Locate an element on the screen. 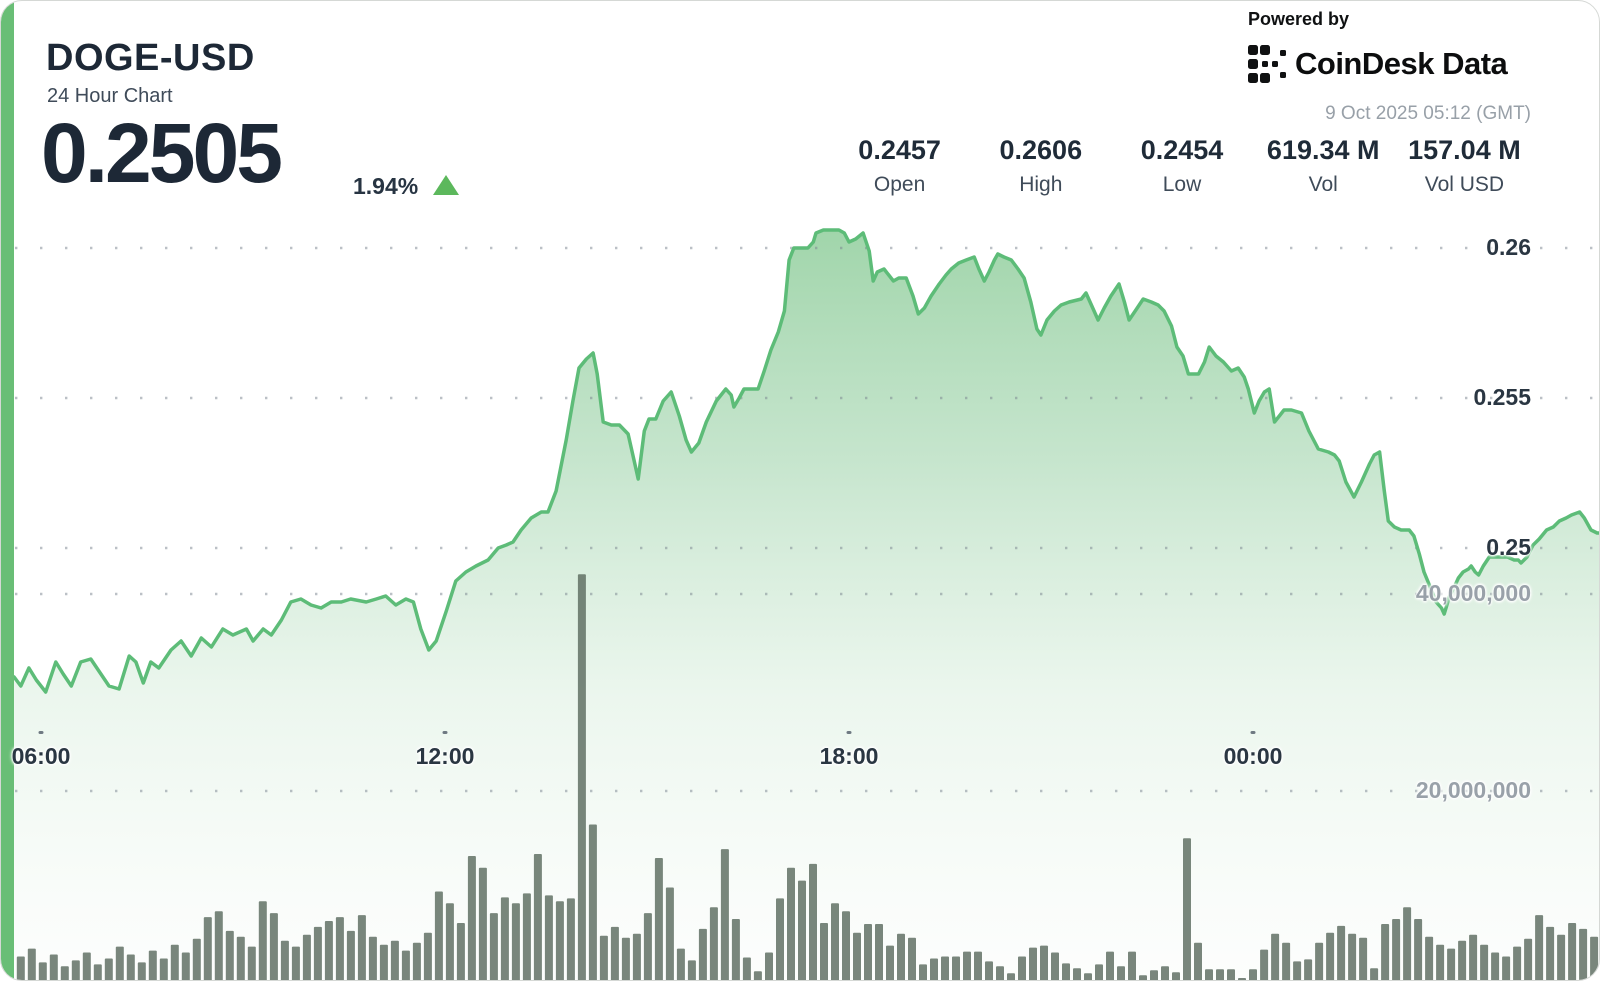 The height and width of the screenshot is (981, 1600). stat-value: 0.2606 is located at coordinates (1041, 150).